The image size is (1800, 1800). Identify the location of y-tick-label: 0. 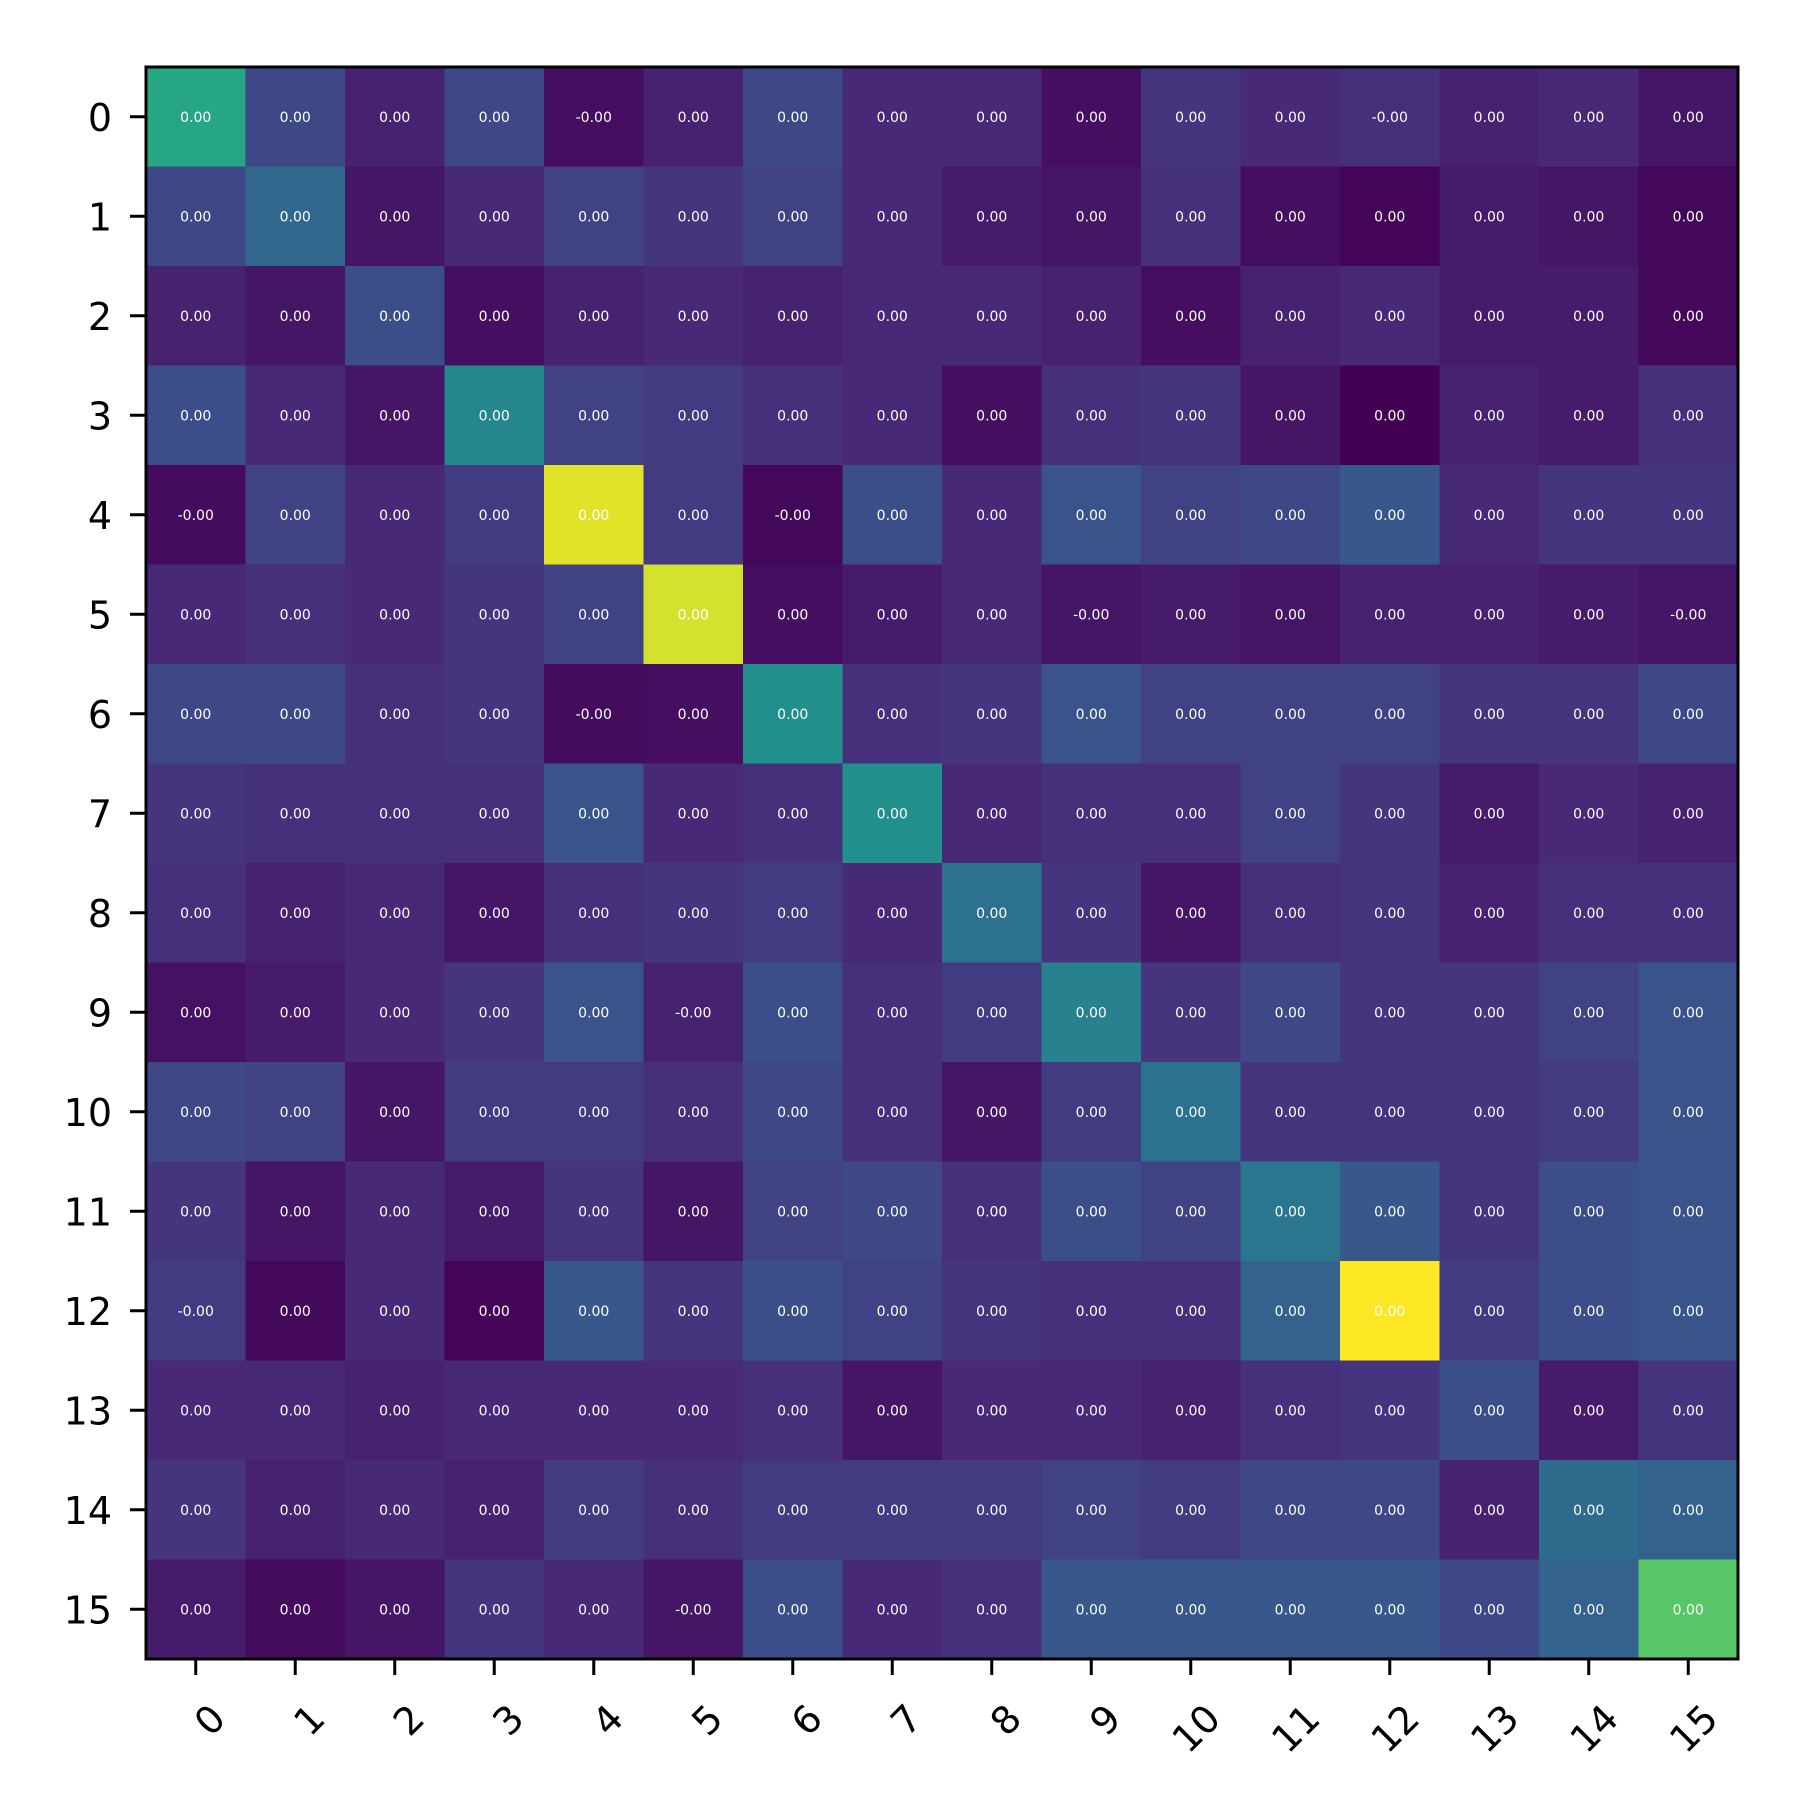
(100, 118).